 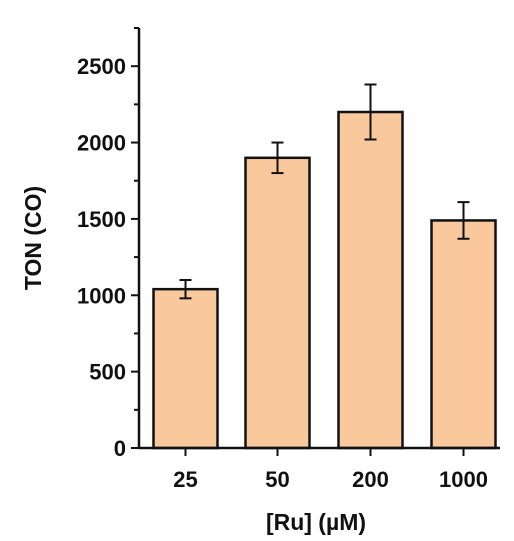 What do you see at coordinates (101, 219) in the screenshot?
I see `y-tick-label: 1500` at bounding box center [101, 219].